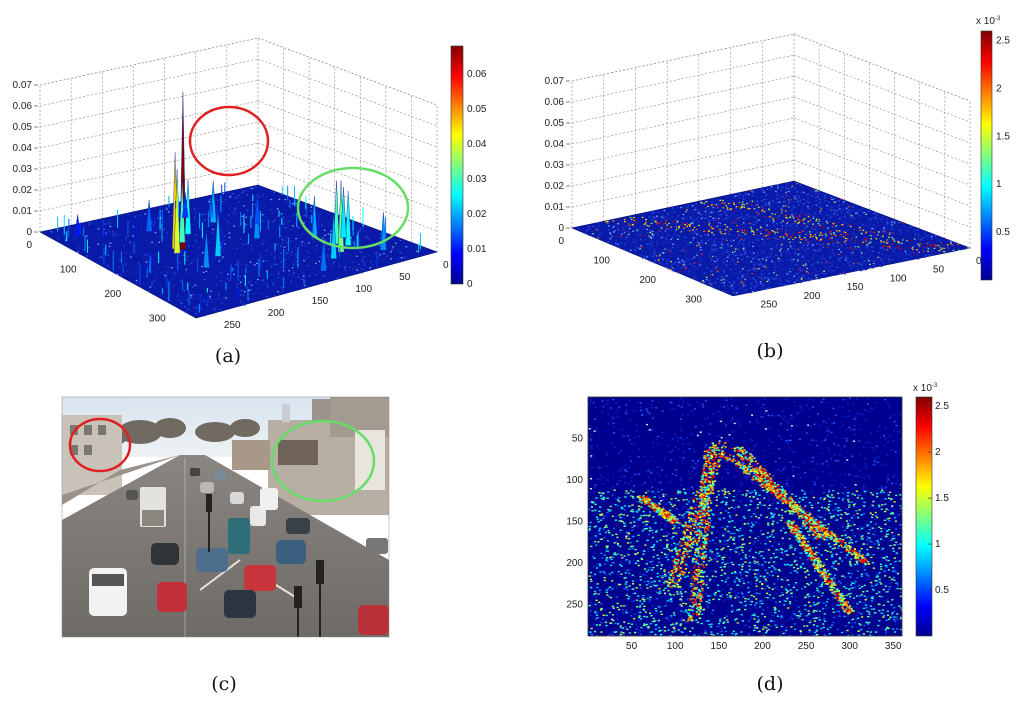 The width and height of the screenshot is (1024, 703). I want to click on colorbar-tick-label: 2.5, so click(1003, 41).